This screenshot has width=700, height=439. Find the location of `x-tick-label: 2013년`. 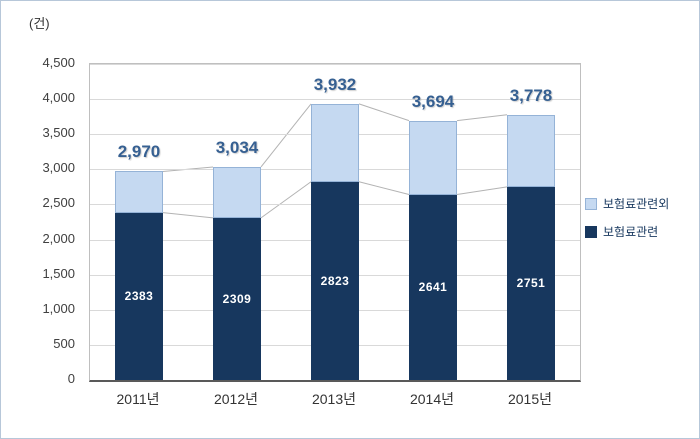

x-tick-label: 2013년 is located at coordinates (334, 399).